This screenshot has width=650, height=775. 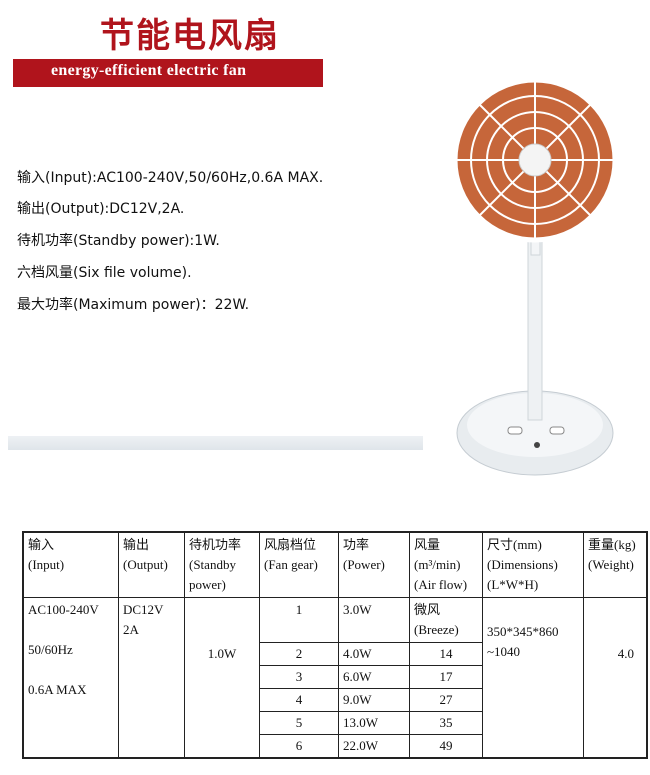 What do you see at coordinates (151, 678) in the screenshot?
I see `cell-output: DC12V 2A` at bounding box center [151, 678].